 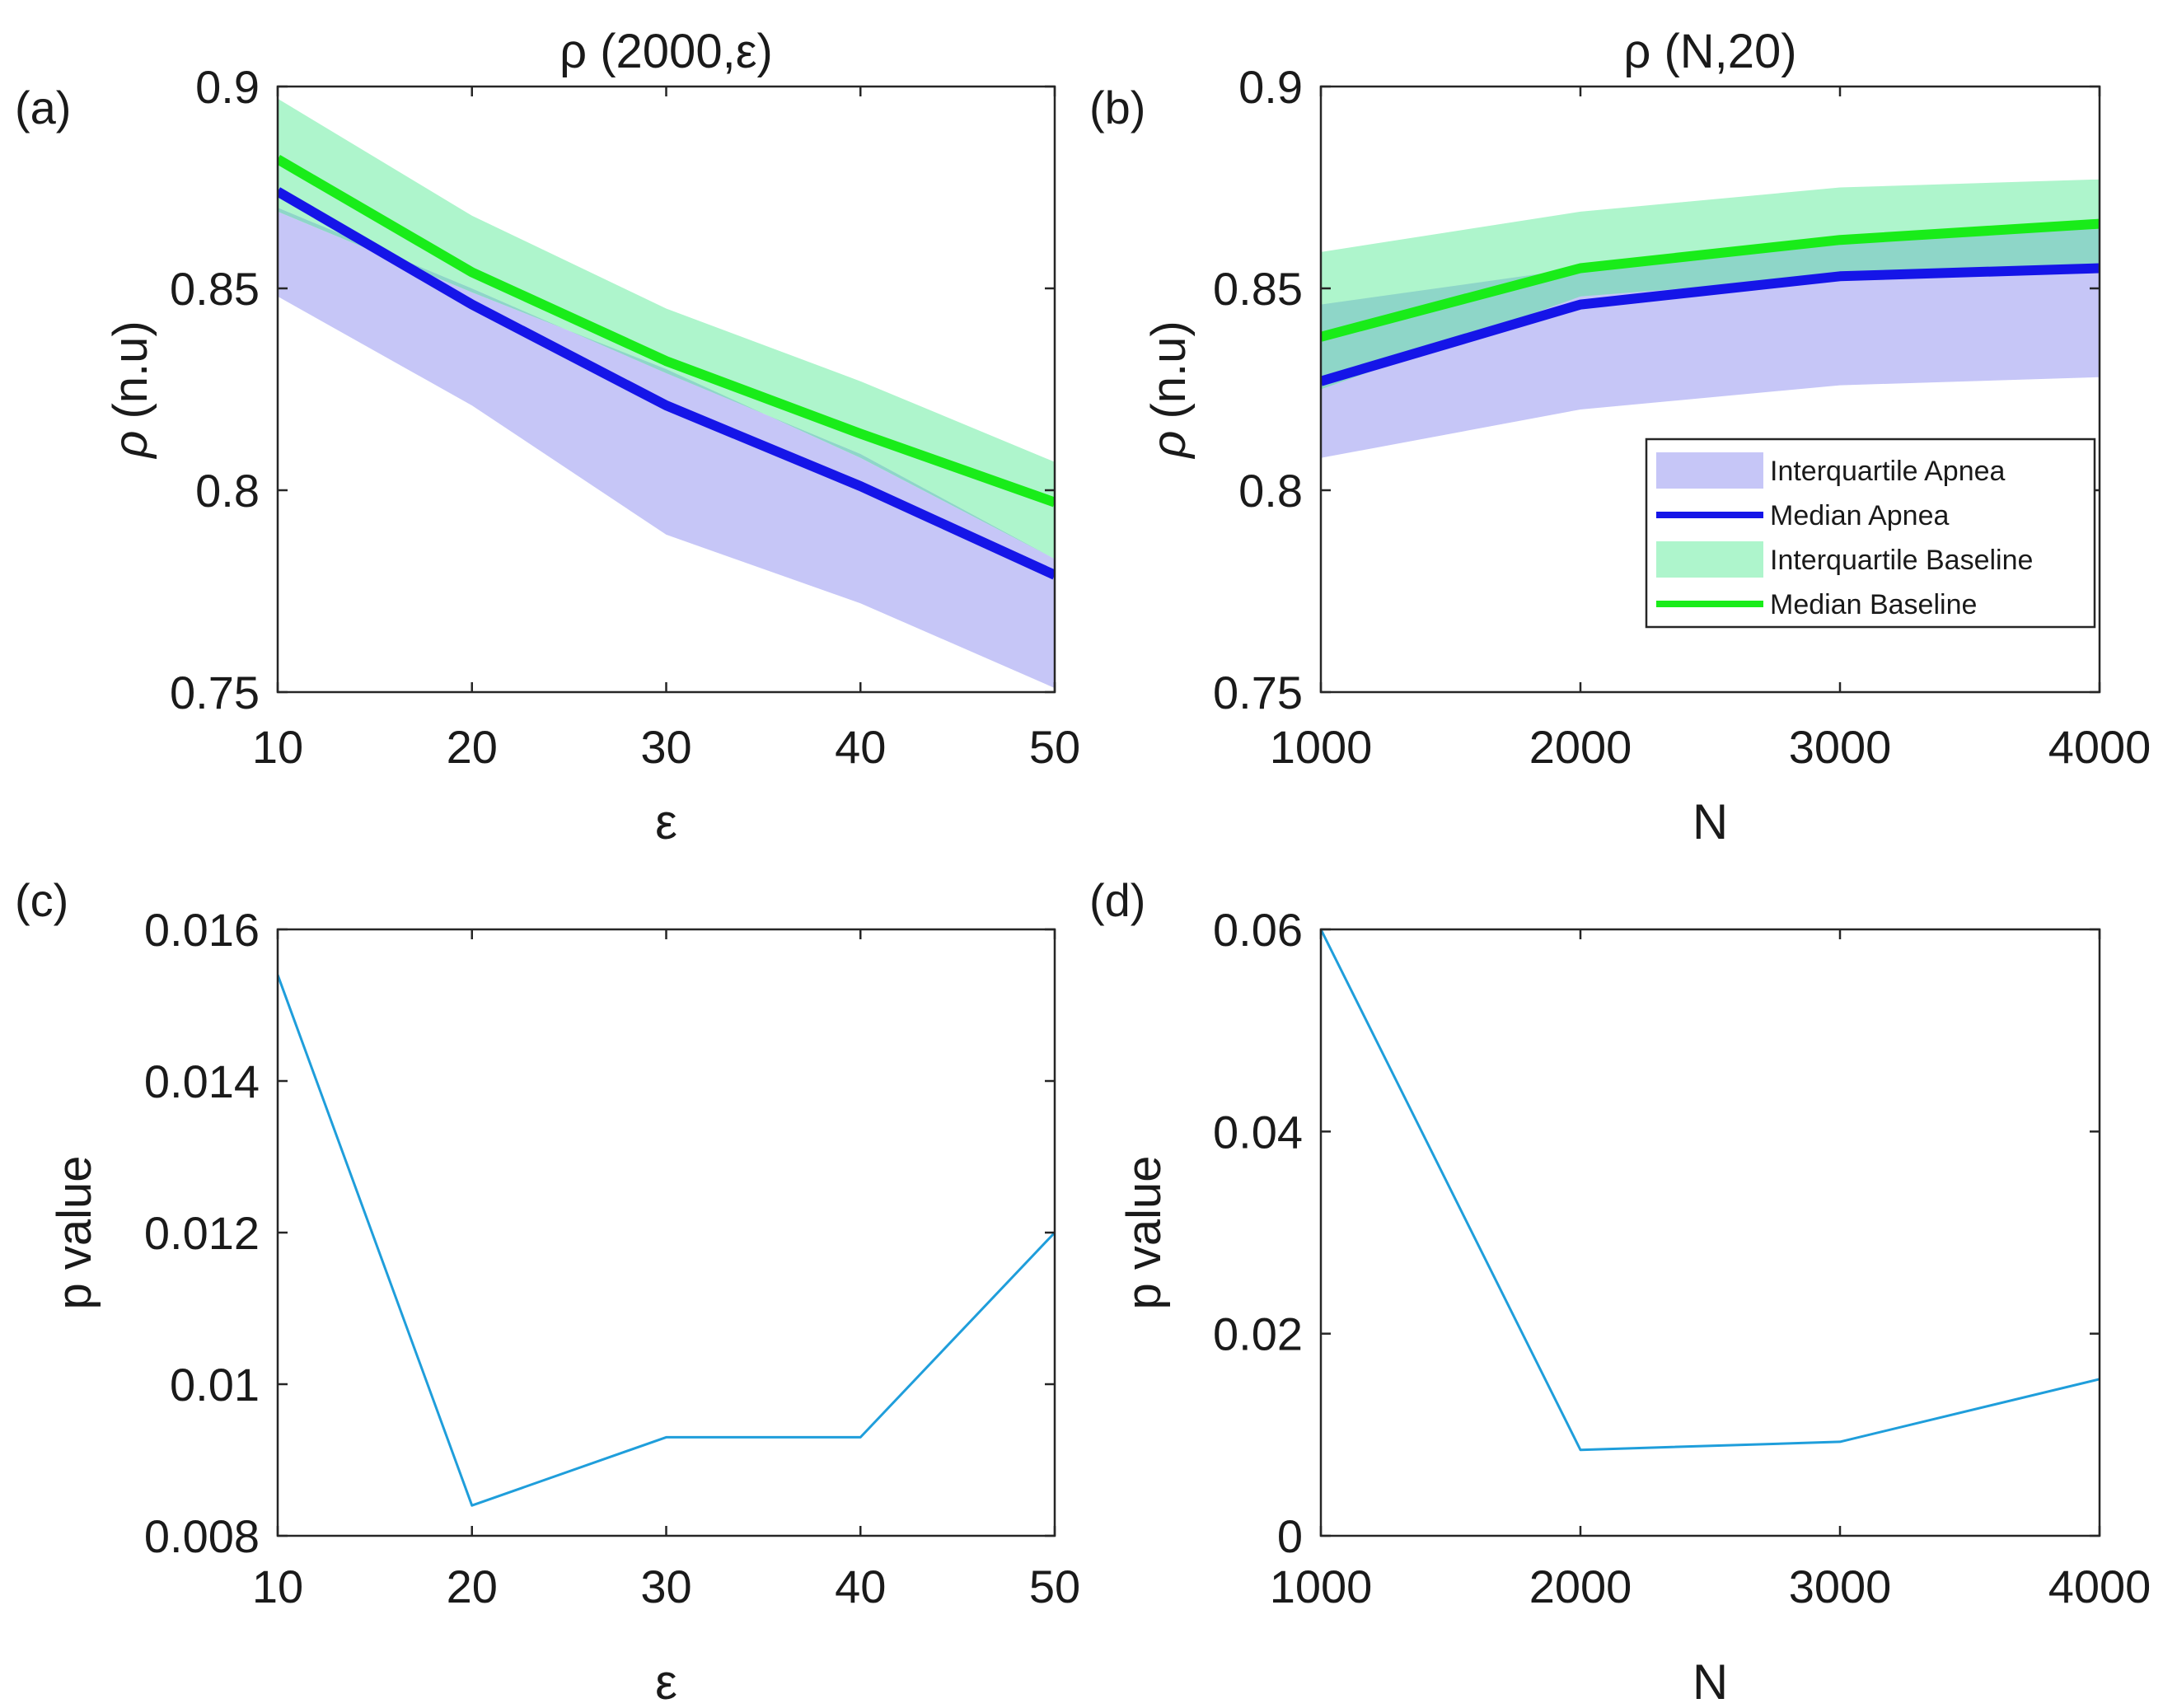 I want to click on y-tick-label: 0.016, so click(x=202, y=930).